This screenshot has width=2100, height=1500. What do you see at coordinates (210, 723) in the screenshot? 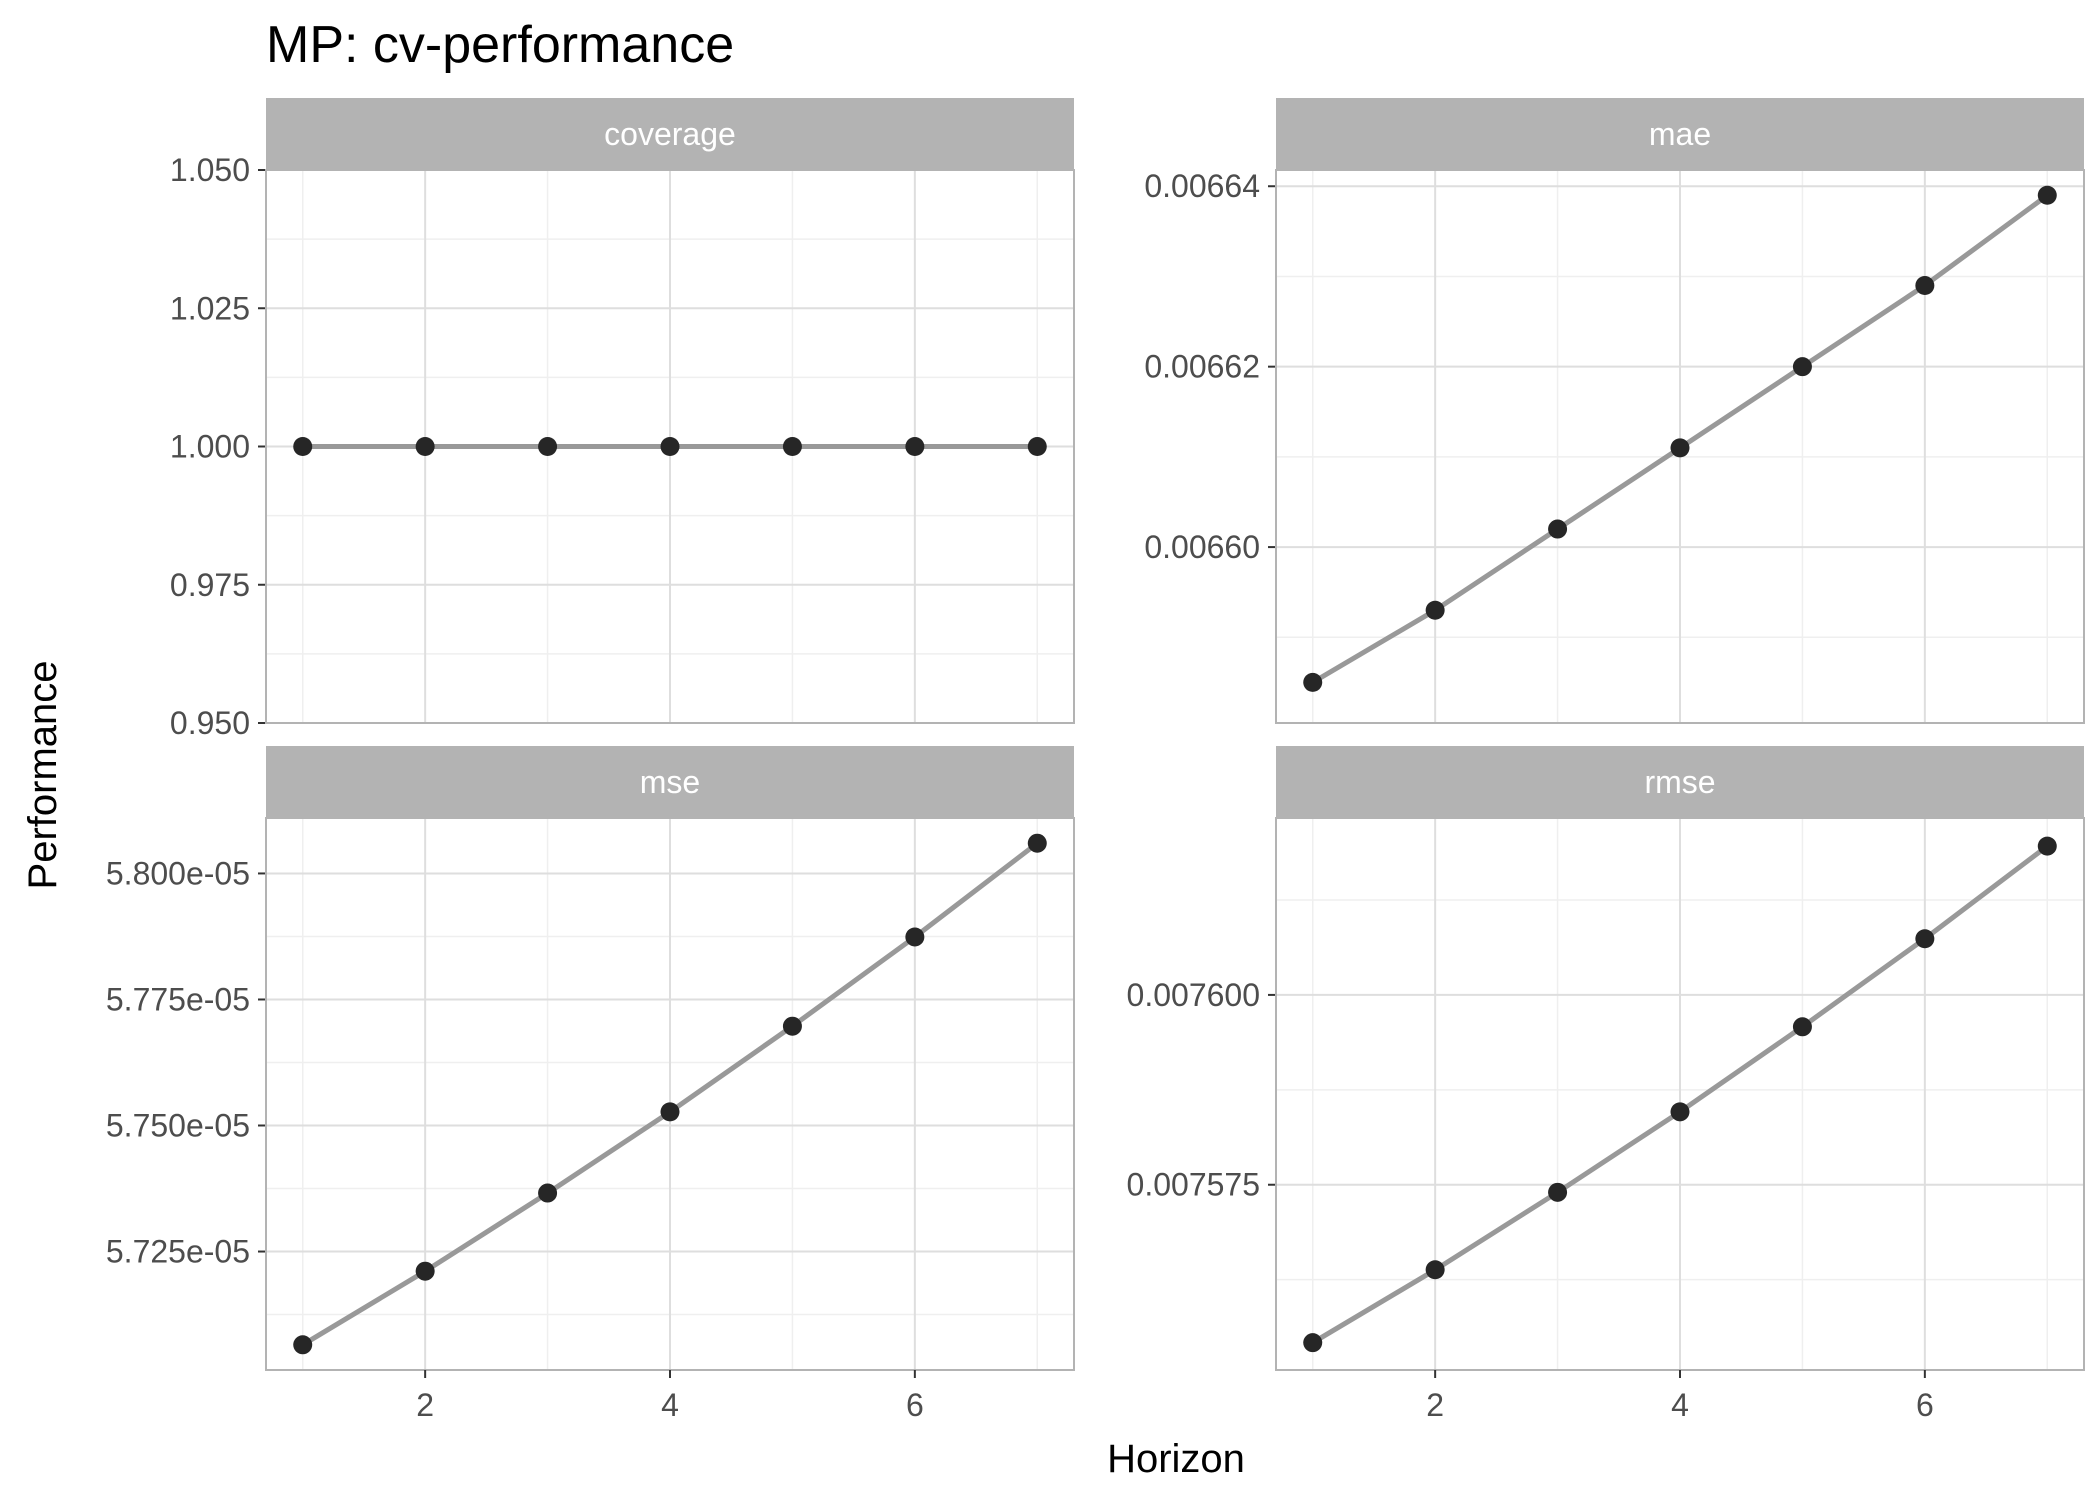
I see `y-tick-label: 0.950` at bounding box center [210, 723].